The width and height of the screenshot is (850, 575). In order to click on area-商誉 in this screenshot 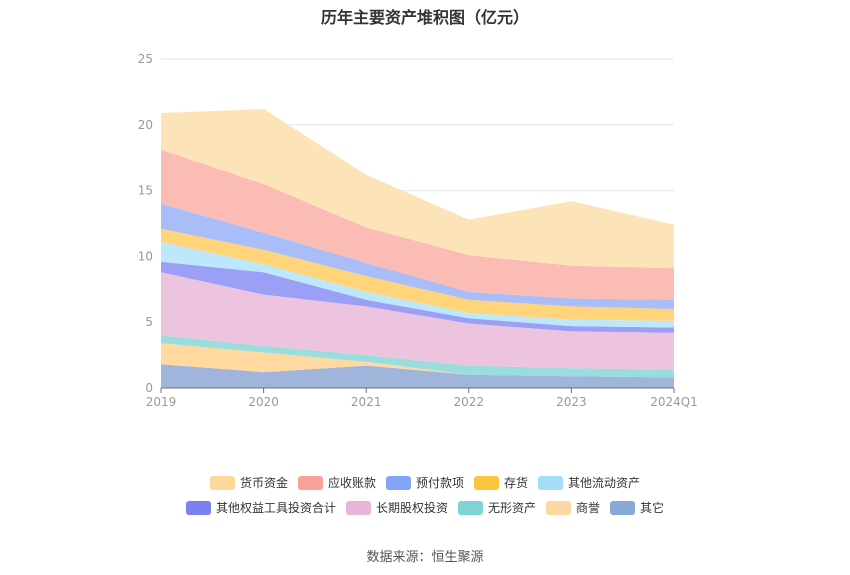, I will do `click(417, 360)`.